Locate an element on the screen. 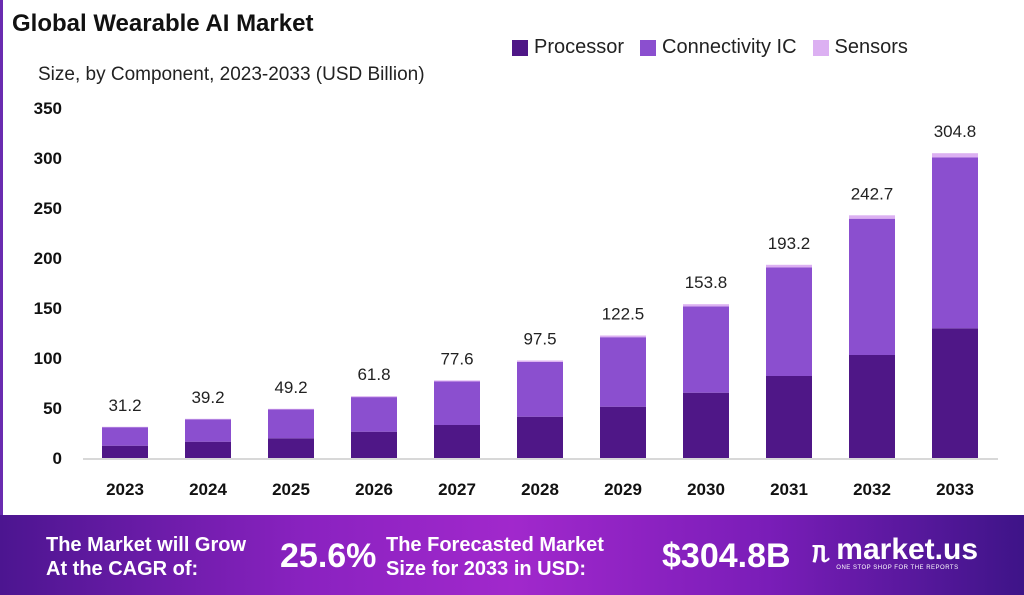  logo-name: market.us is located at coordinates (907, 549).